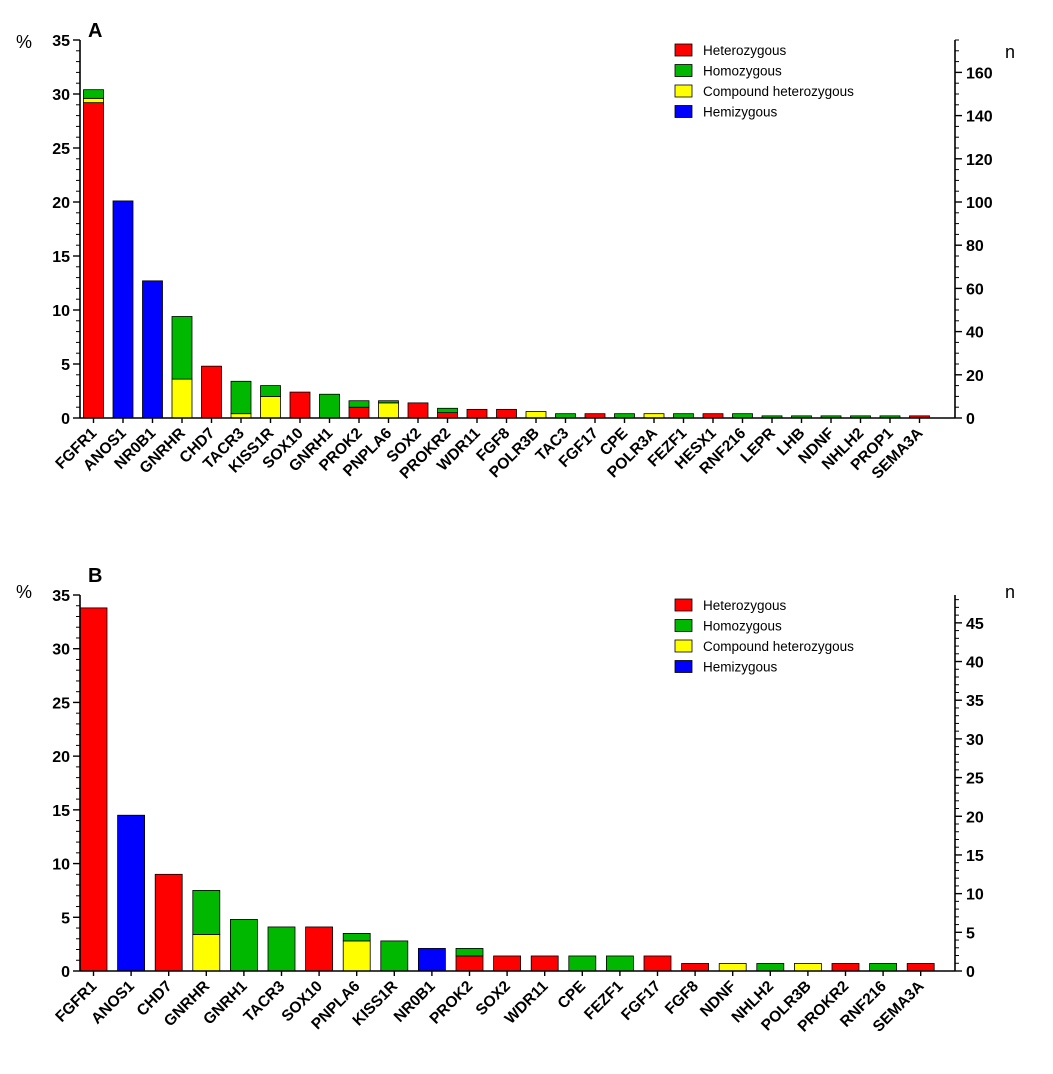 The width and height of the screenshot is (1053, 1074). What do you see at coordinates (93, 260) in the screenshot?
I see `panel-a-bar-fgfr1-heterozygous` at bounding box center [93, 260].